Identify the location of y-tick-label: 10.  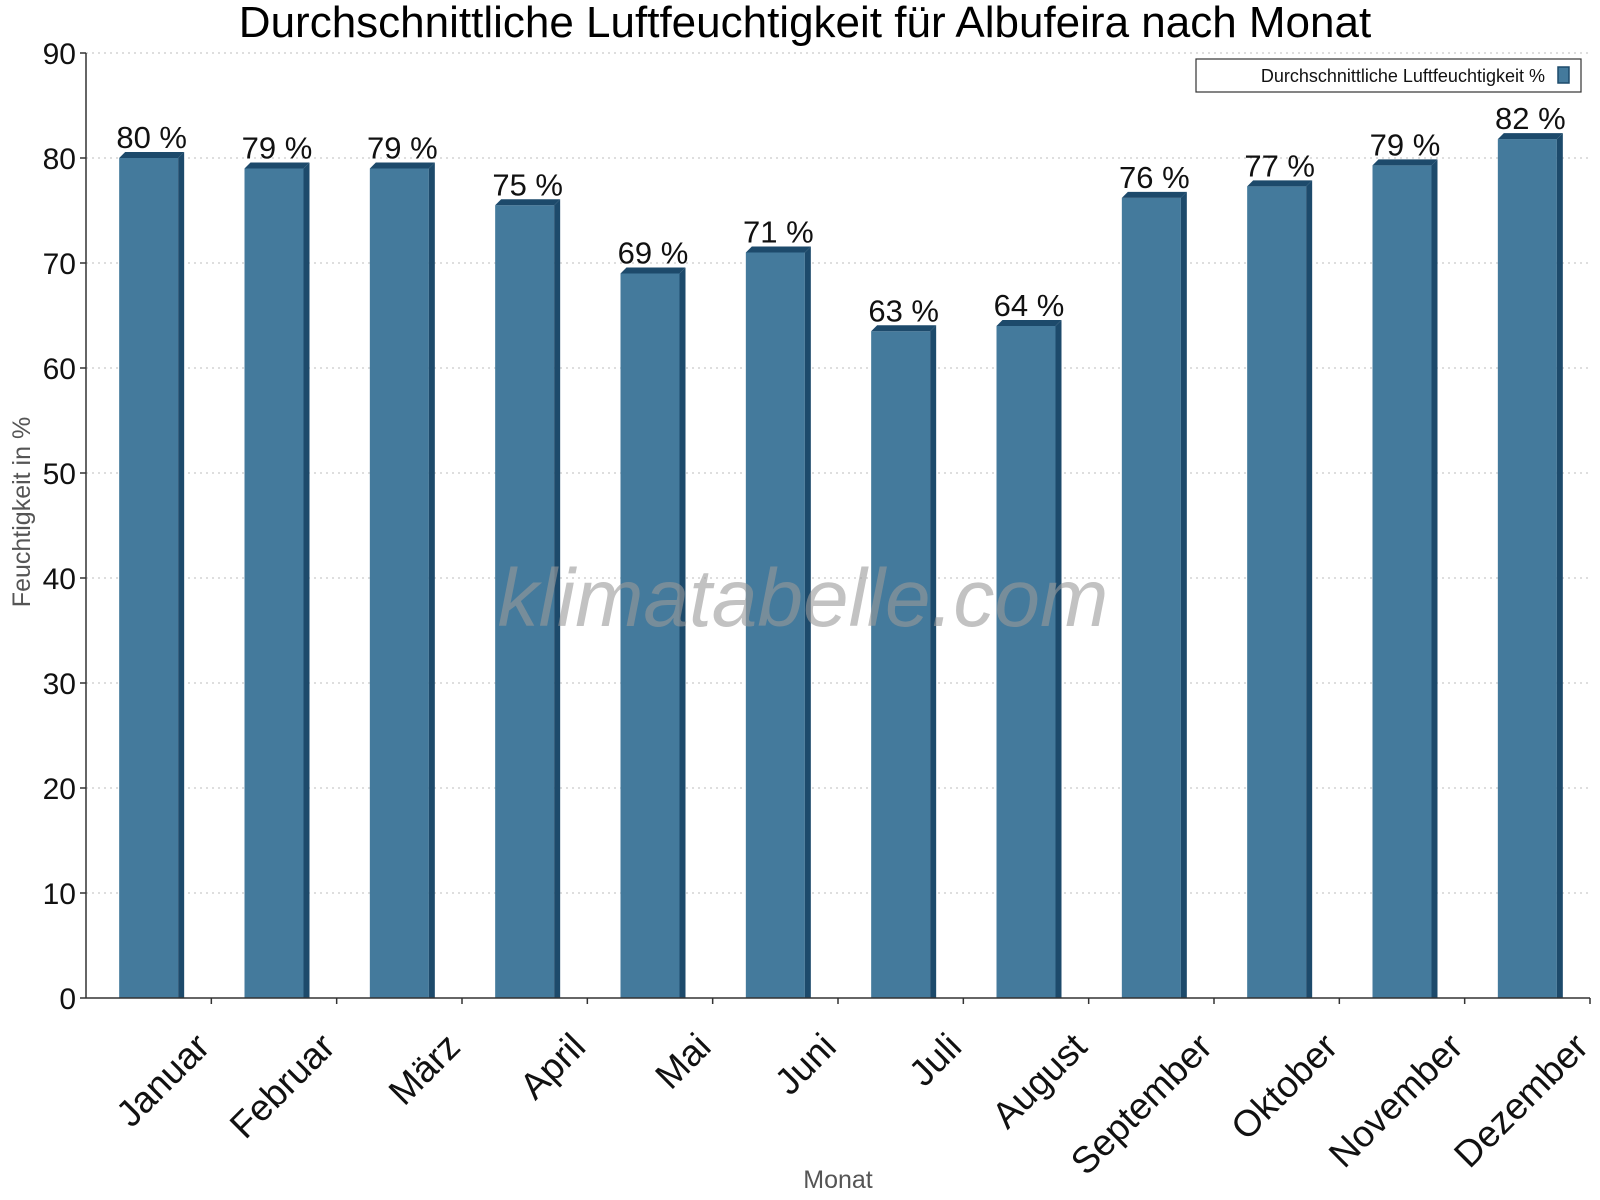
(59, 894).